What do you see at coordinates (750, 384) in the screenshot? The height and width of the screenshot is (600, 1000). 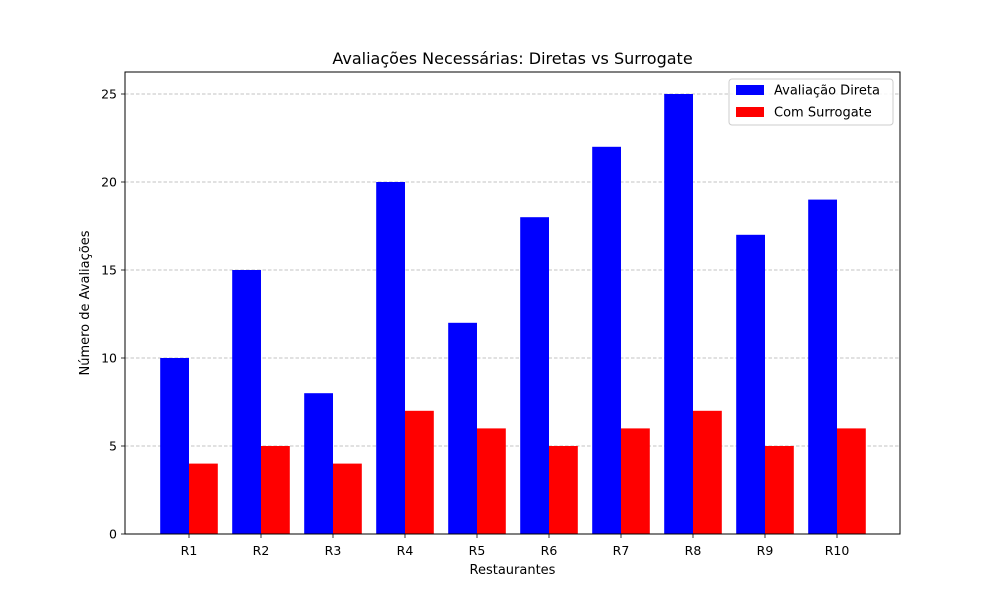 I see `bar-direta-r9` at bounding box center [750, 384].